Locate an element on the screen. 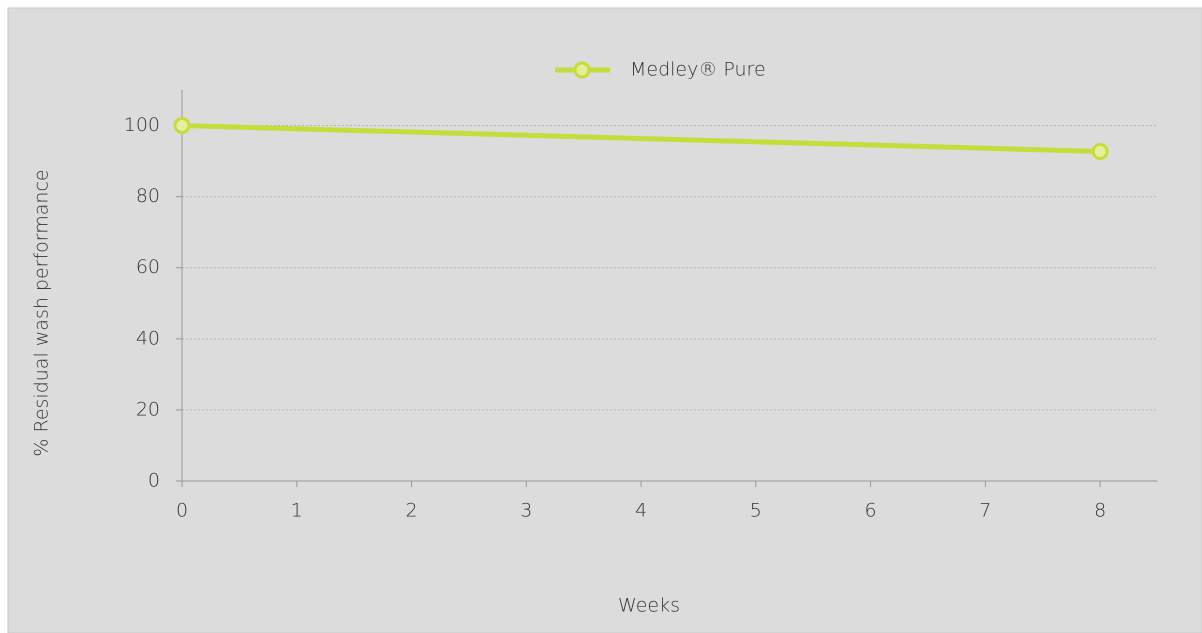 The width and height of the screenshot is (1202, 633). legend-marker is located at coordinates (582, 70).